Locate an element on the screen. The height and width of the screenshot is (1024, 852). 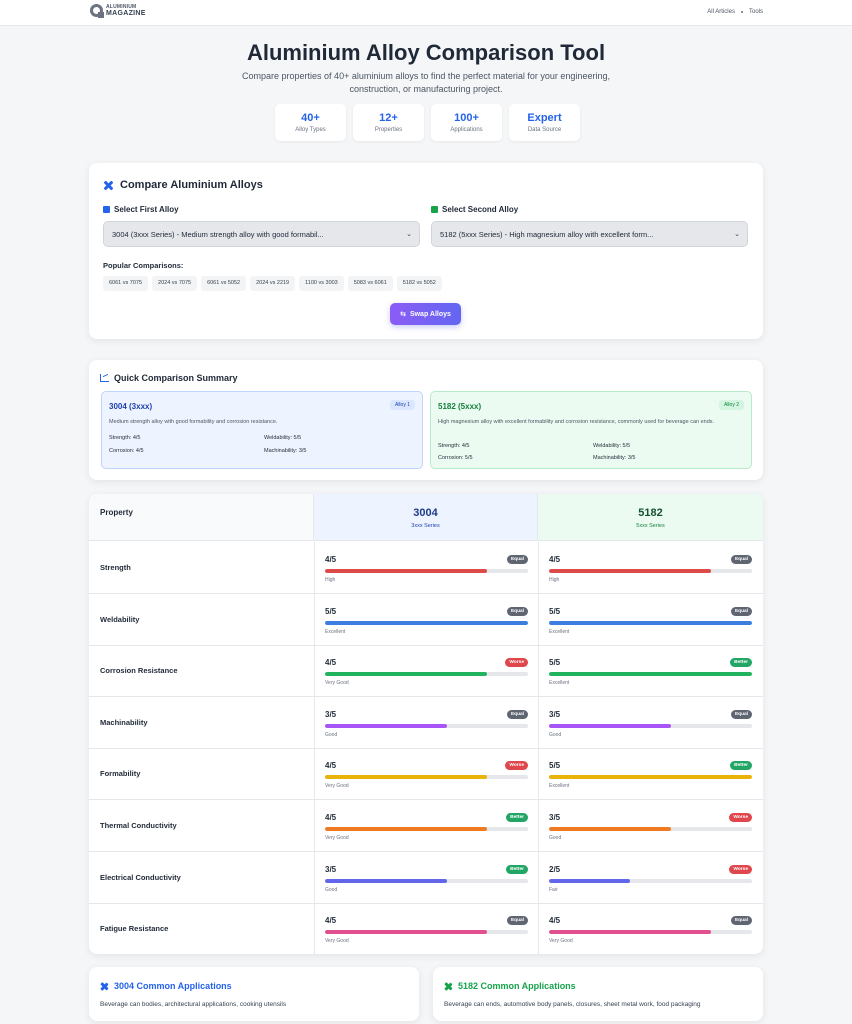
chevron-down-icon: ⌄ is located at coordinates (409, 234).